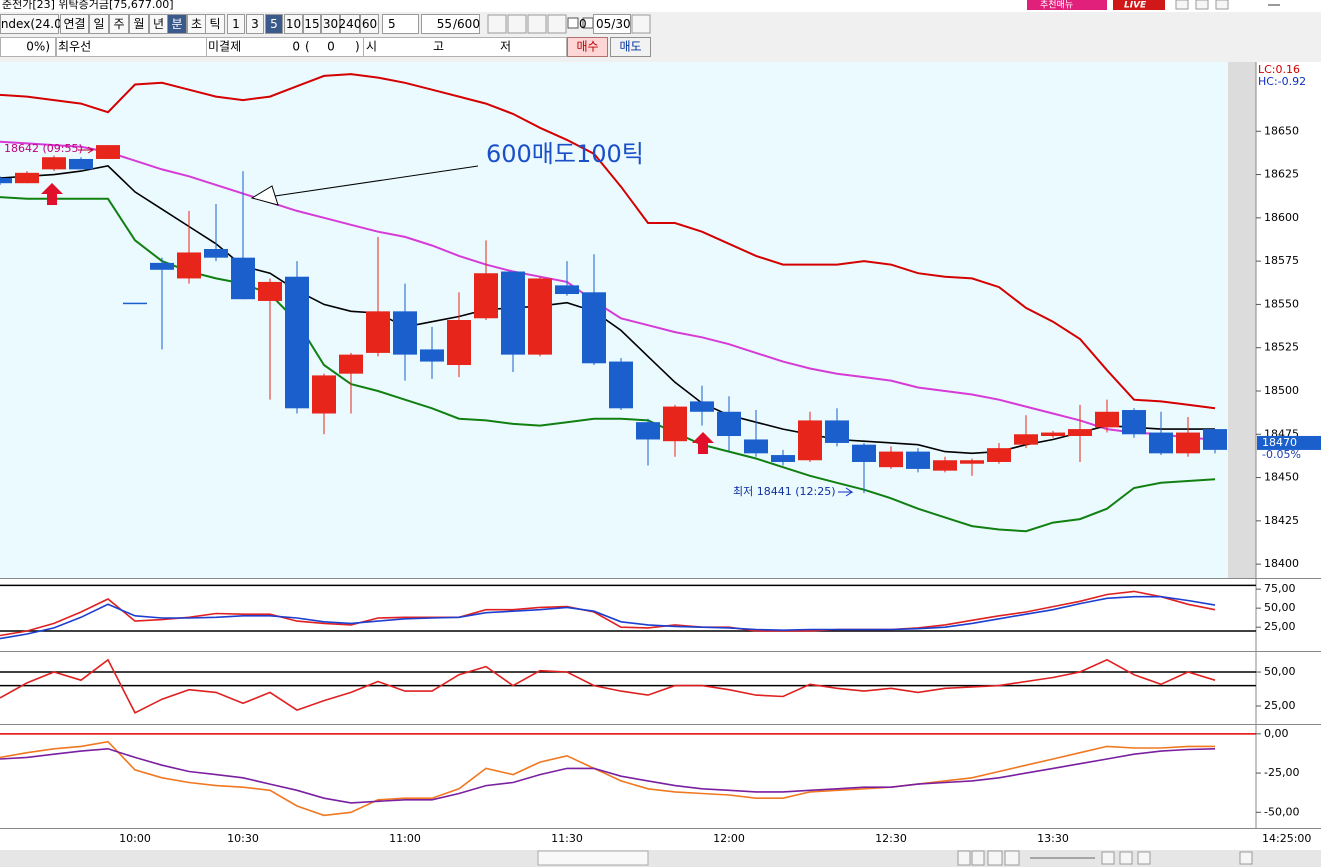  I want to click on toolbar-label: 틱, so click(214, 24).